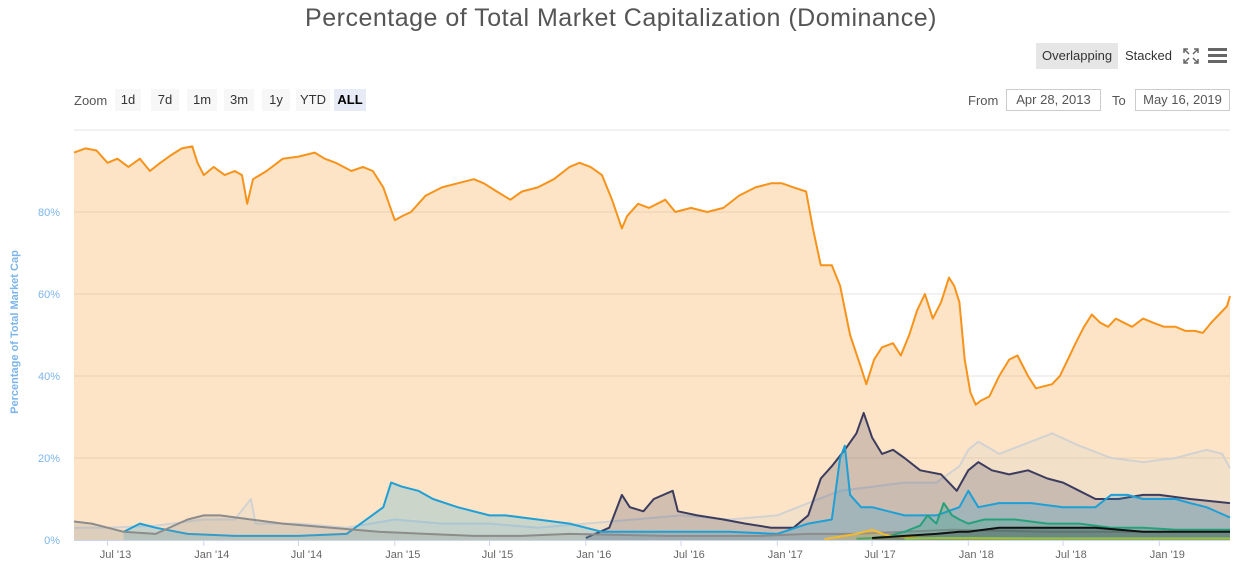 The height and width of the screenshot is (567, 1242). I want to click on from-label: From, so click(983, 100).